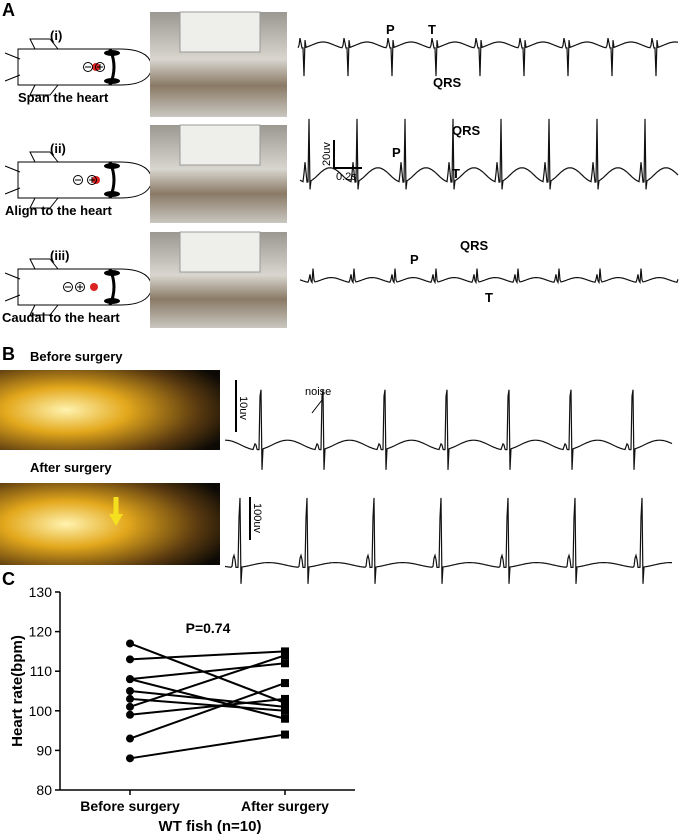 This screenshot has height=839, width=681. I want to click on annotation: P=0.74, so click(208, 628).